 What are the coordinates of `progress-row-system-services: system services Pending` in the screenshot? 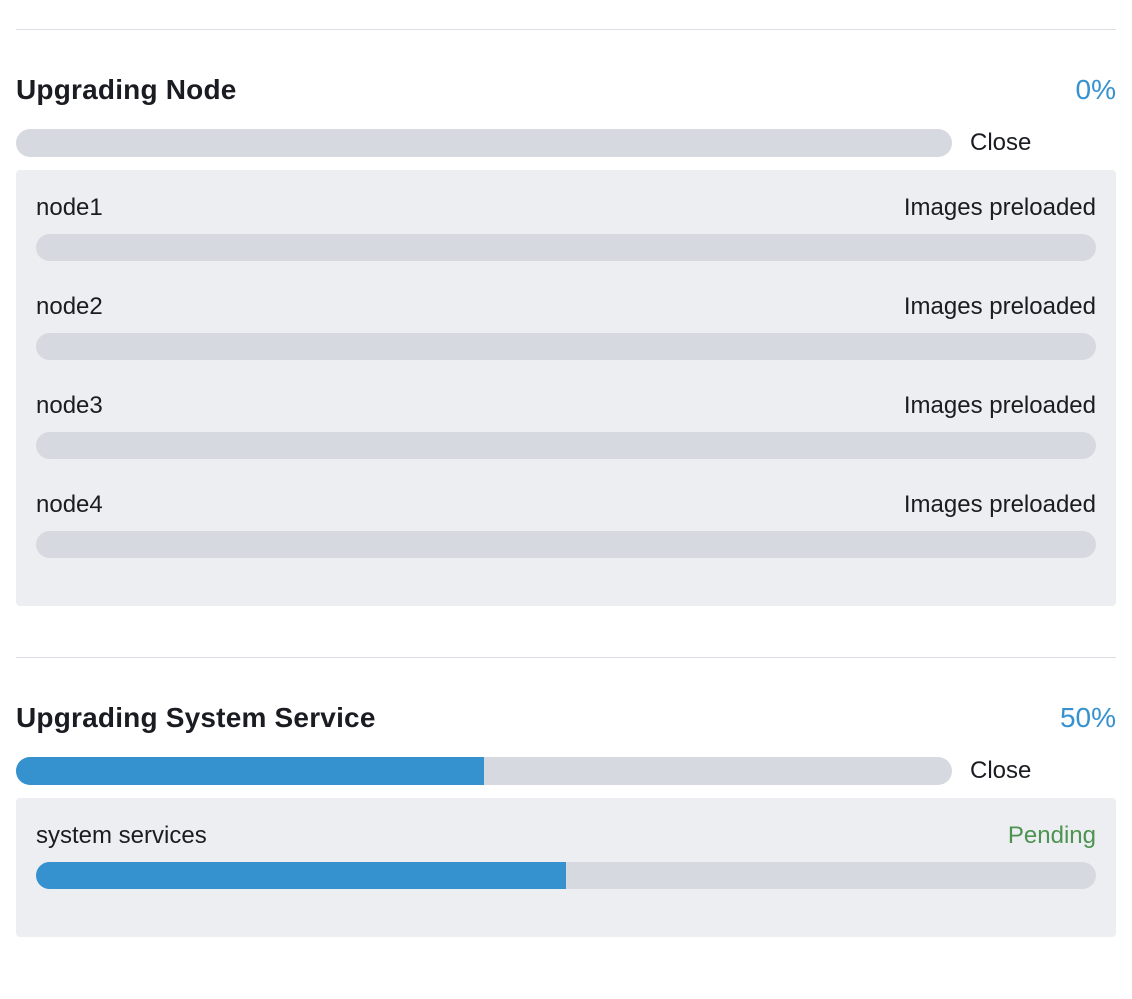 It's located at (566, 853).